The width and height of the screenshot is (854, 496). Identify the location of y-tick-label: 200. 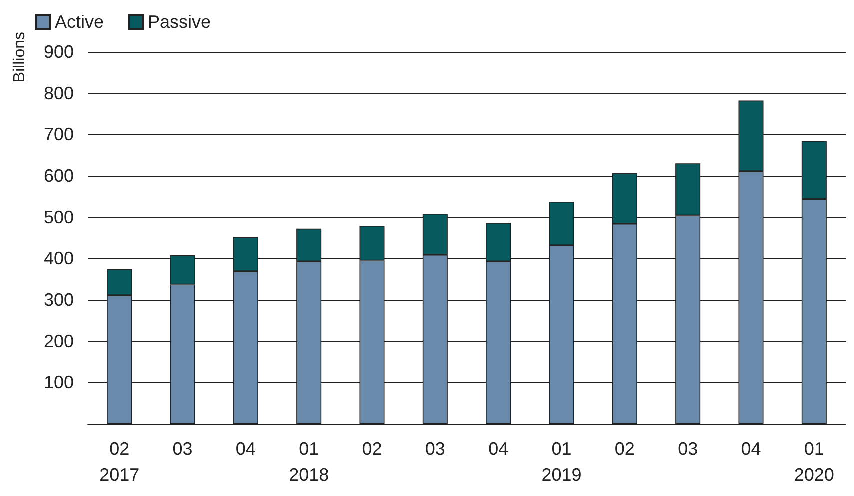
(59, 341).